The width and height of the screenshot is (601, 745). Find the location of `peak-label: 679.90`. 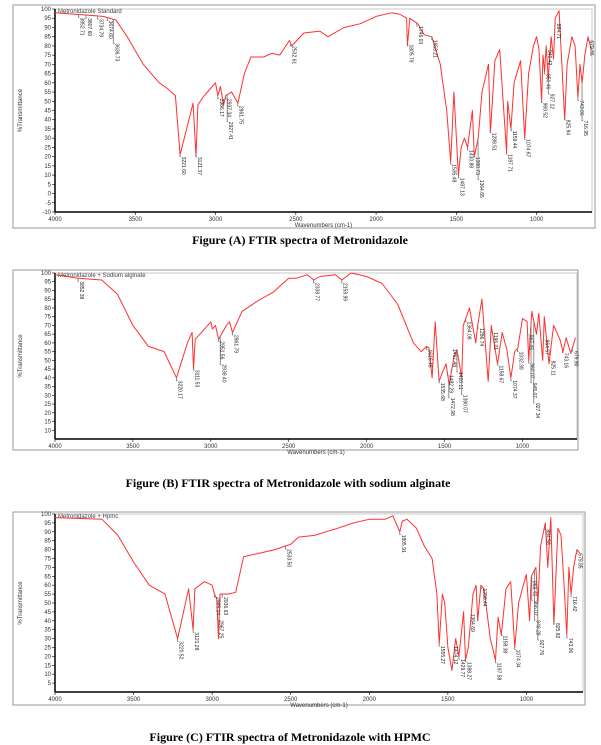

peak-label: 679.90 is located at coordinates (575, 359).